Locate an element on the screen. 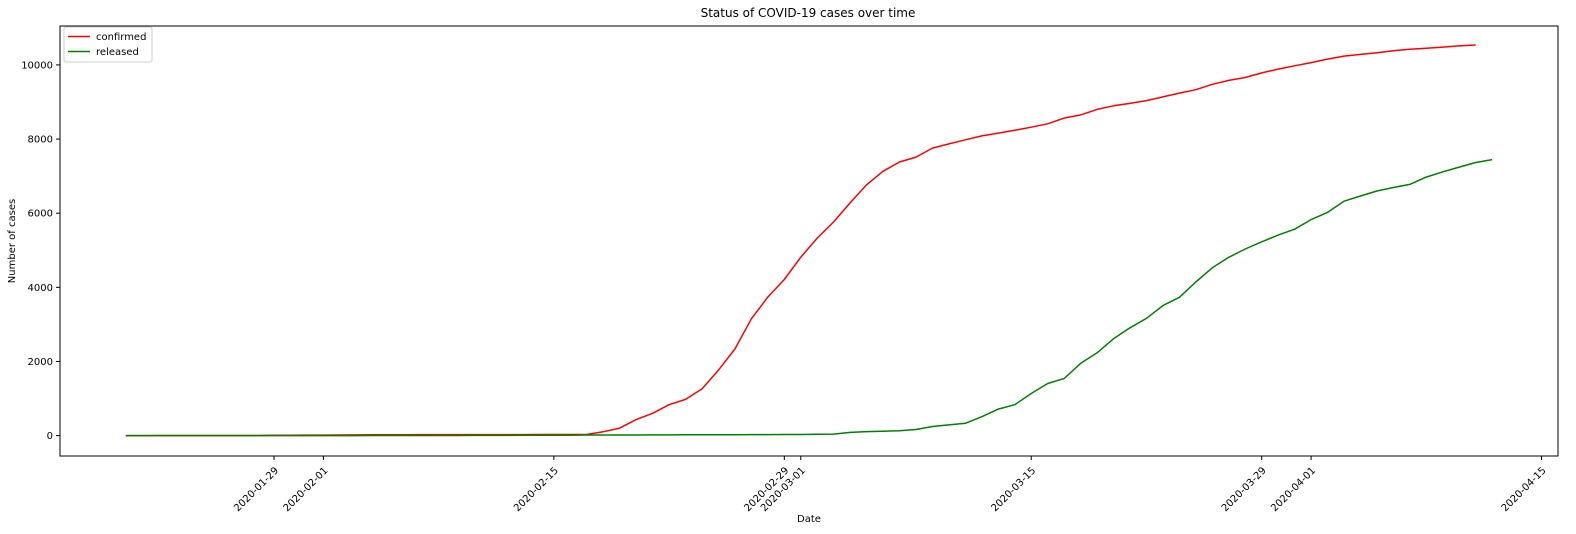 Image resolution: width=1576 pixels, height=534 pixels. x-tick-label: 2020-02-01 is located at coordinates (306, 489).